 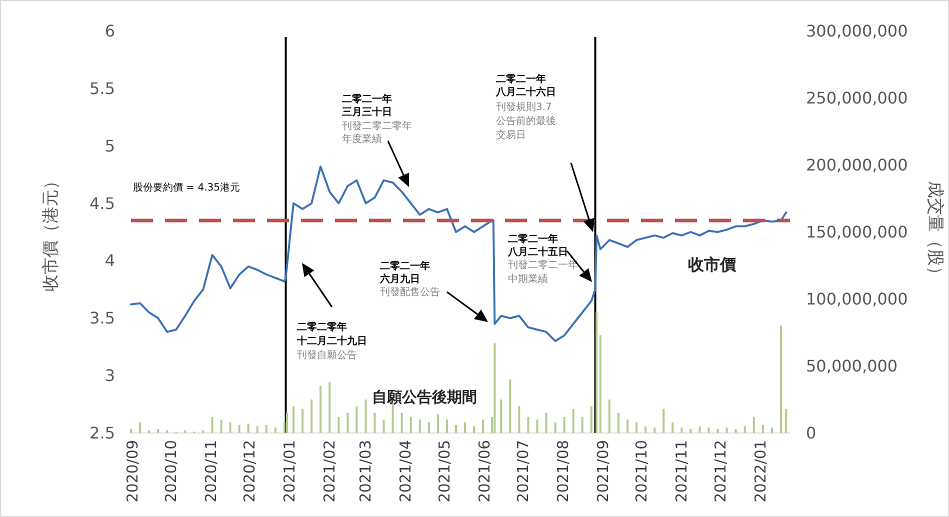 I want to click on x-tick-label: 2021/04, so click(x=405, y=471).